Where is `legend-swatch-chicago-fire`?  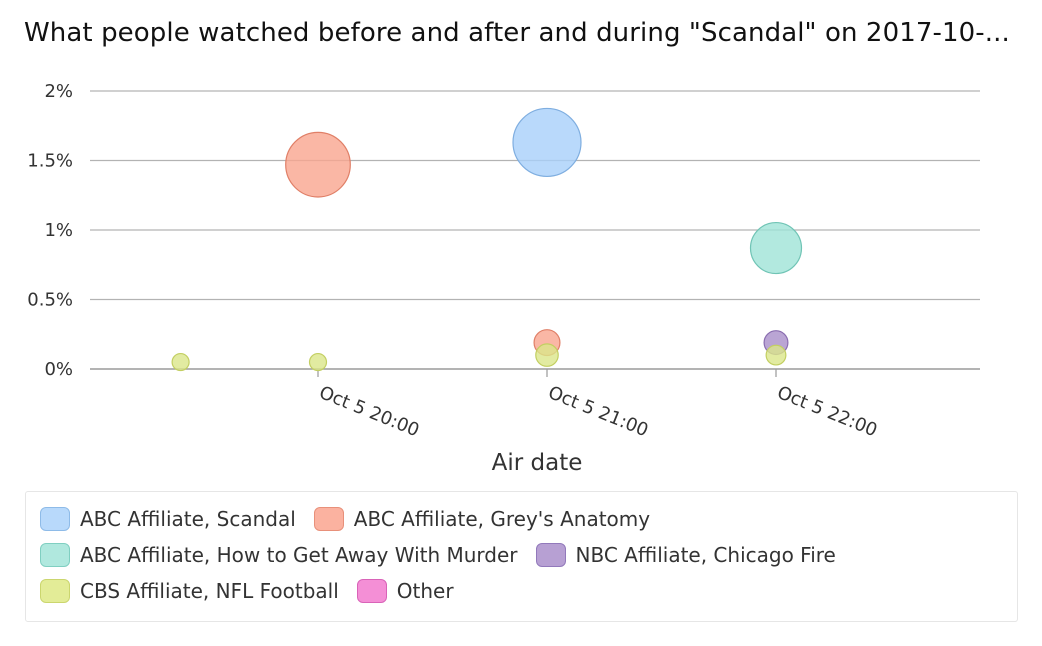
legend-swatch-chicago-fire is located at coordinates (550, 555).